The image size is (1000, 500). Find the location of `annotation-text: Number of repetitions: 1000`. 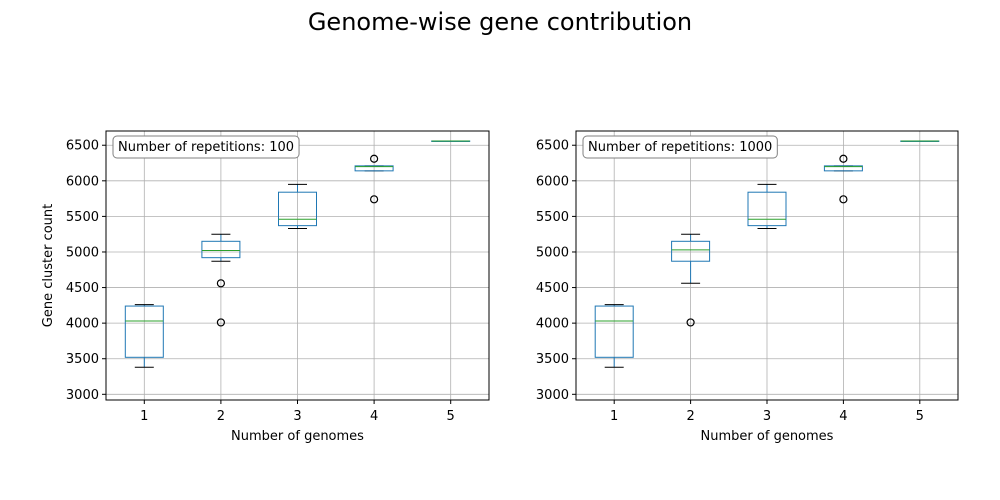

annotation-text: Number of repetitions: 1000 is located at coordinates (680, 147).